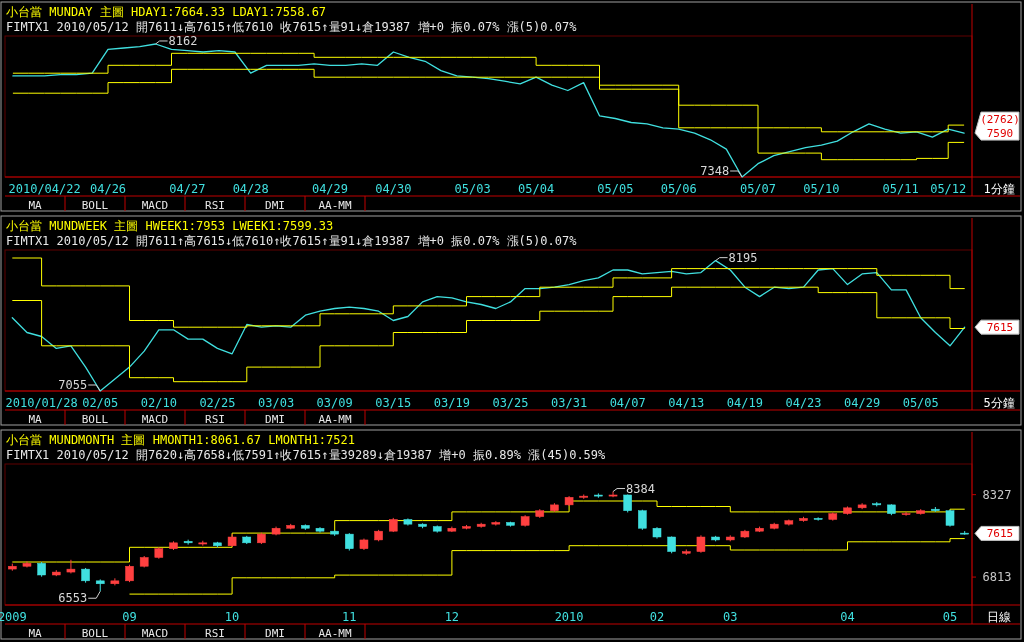 This screenshot has height=642, width=1024. What do you see at coordinates (803, 403) in the screenshot?
I see `x-tick-label: 04/23` at bounding box center [803, 403].